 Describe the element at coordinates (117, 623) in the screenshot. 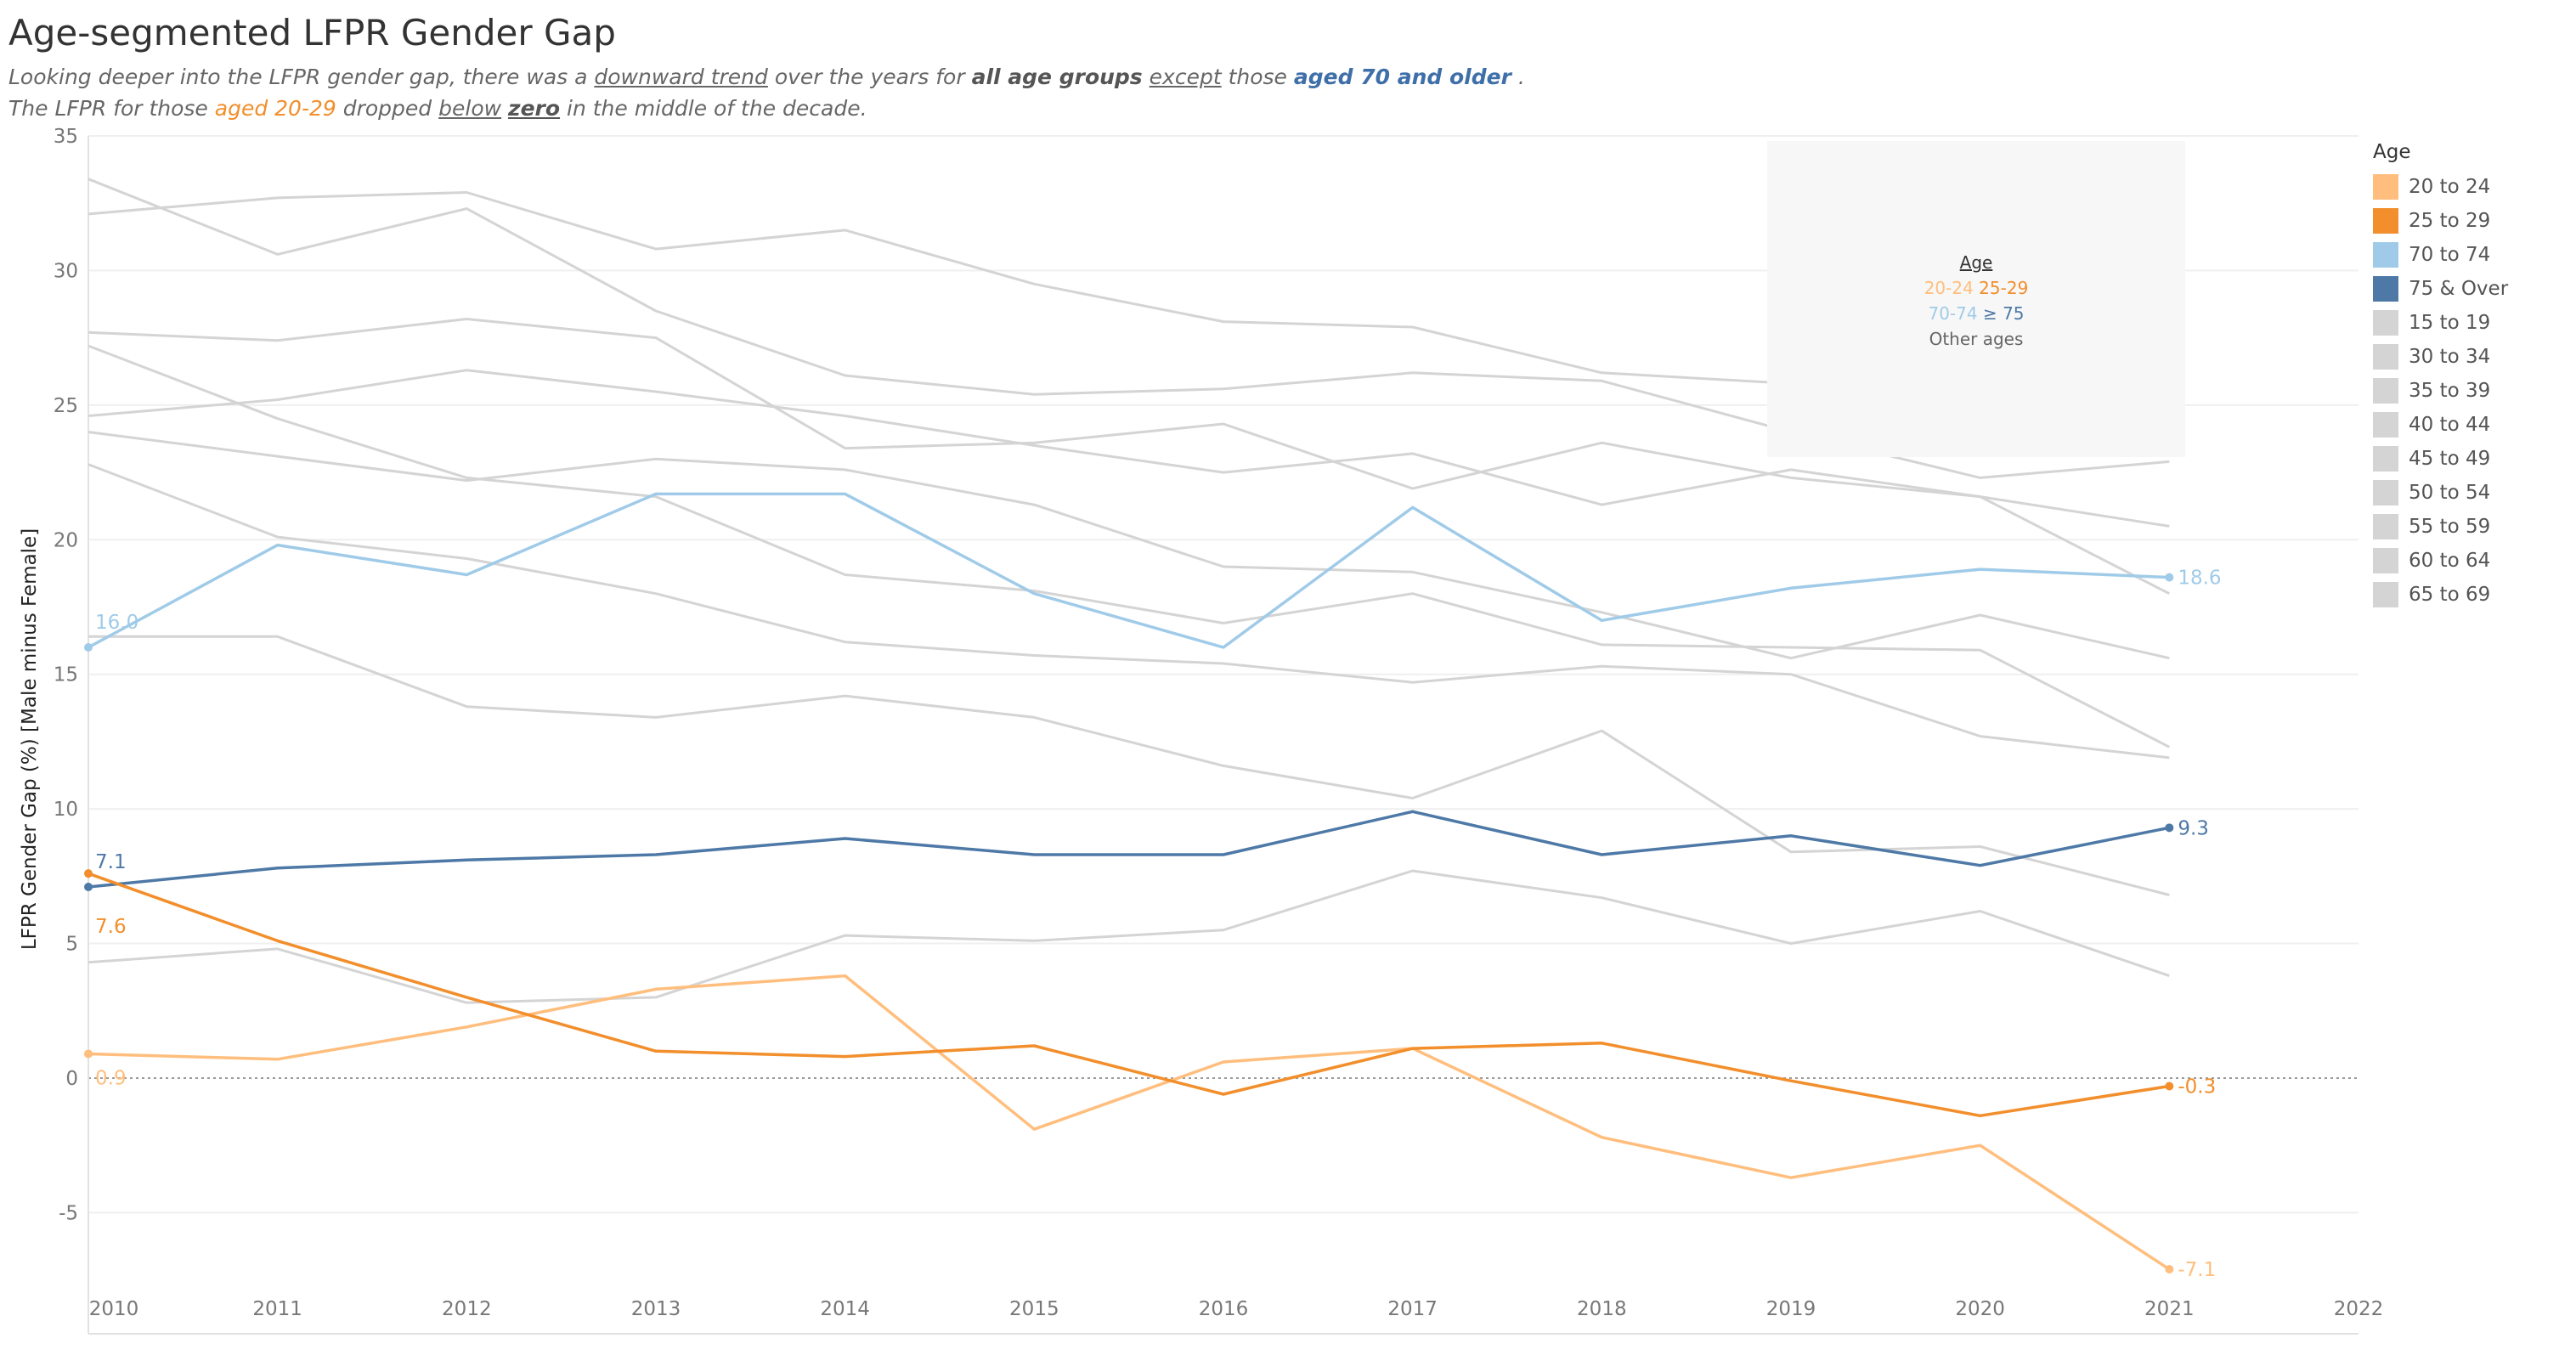

I see `data-label: 16.0` at that location.